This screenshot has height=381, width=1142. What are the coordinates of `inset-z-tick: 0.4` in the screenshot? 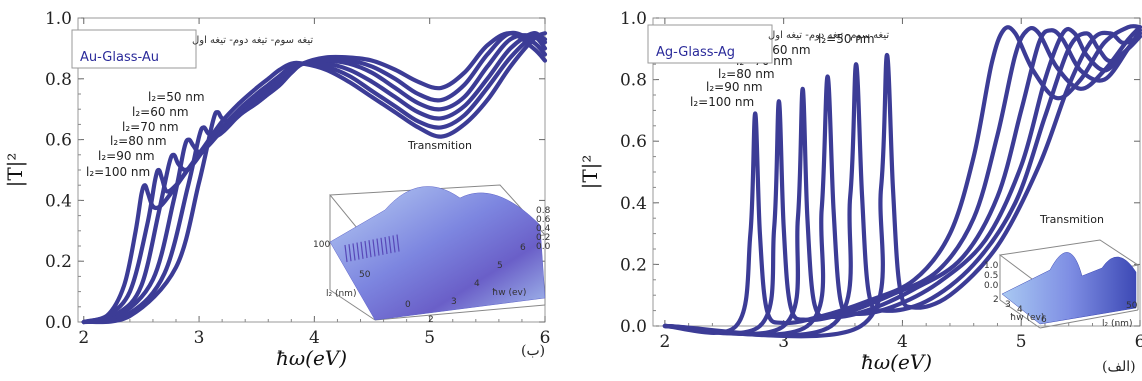 It's located at (543, 229).